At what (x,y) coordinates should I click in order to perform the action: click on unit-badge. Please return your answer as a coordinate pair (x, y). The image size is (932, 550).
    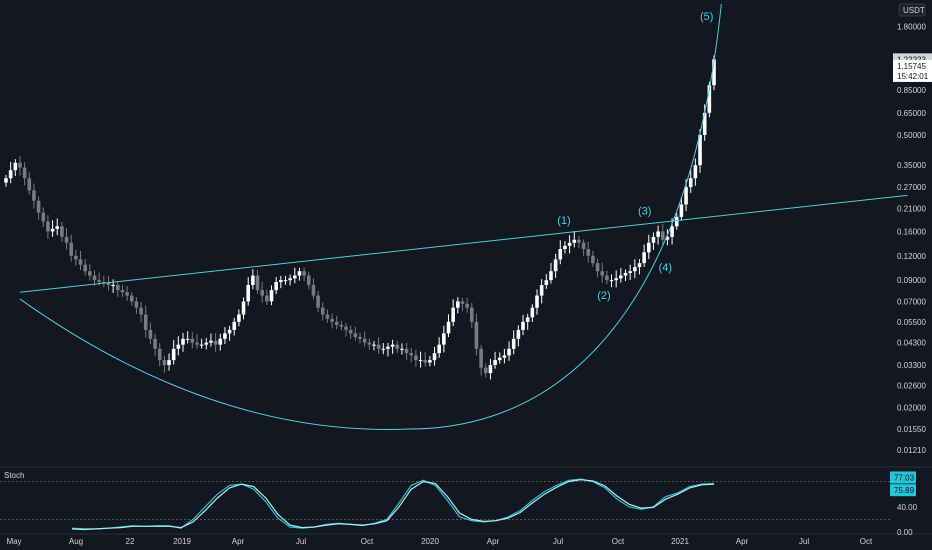
    Looking at the image, I should click on (912, 10).